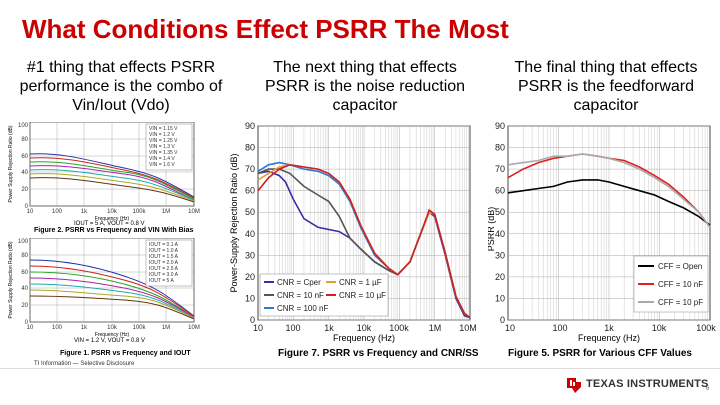 This screenshot has height=405, width=720. What do you see at coordinates (164, 275) in the screenshot?
I see `legend-entry: IOUT = 3.0 A` at bounding box center [164, 275].